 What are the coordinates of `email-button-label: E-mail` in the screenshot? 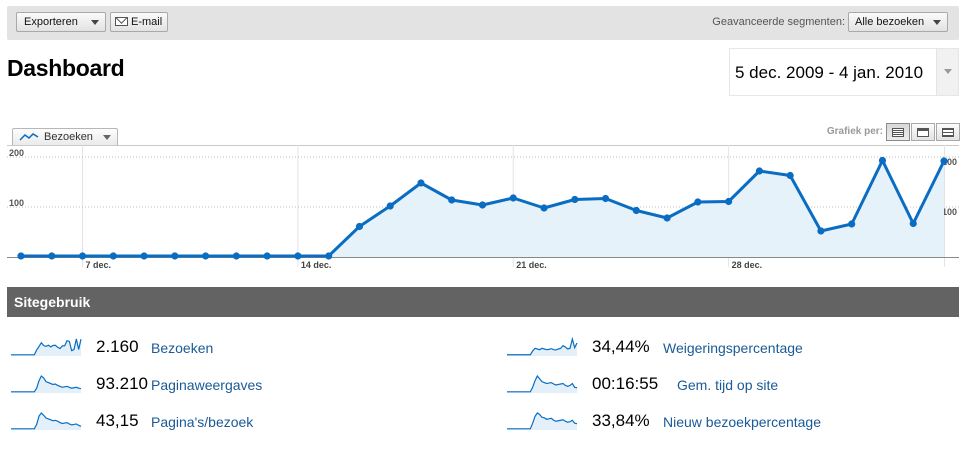 It's located at (147, 22).